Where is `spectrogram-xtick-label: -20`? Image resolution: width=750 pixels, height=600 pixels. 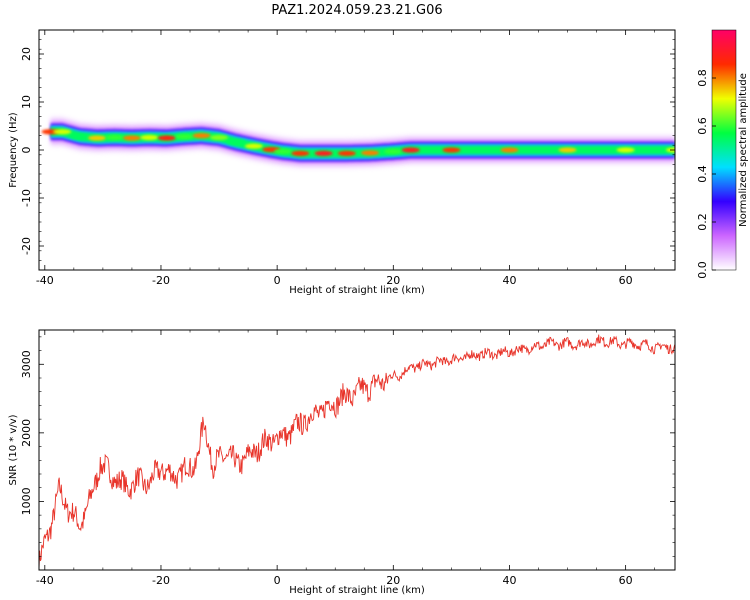
spectrogram-xtick-label: -20 is located at coordinates (161, 280).